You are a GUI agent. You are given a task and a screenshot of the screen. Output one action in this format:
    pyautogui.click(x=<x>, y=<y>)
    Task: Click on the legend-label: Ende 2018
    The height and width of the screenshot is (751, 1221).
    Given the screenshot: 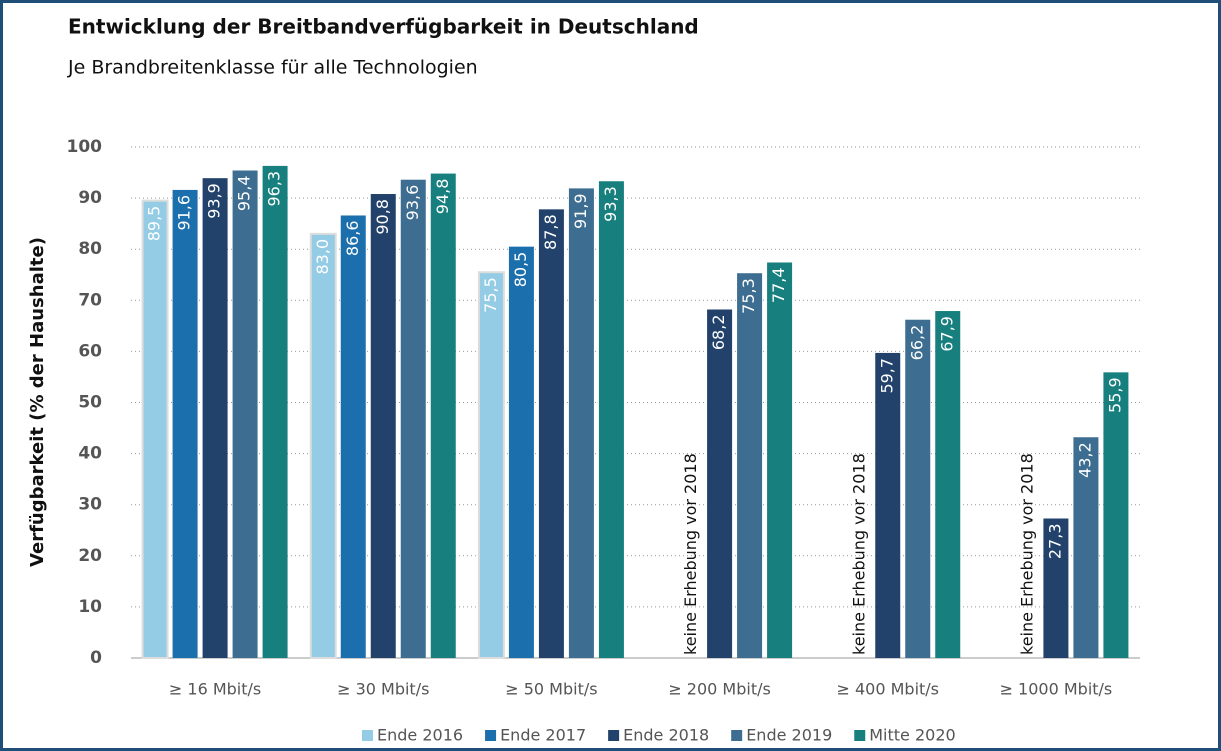 What is the action you would take?
    pyautogui.click(x=666, y=735)
    